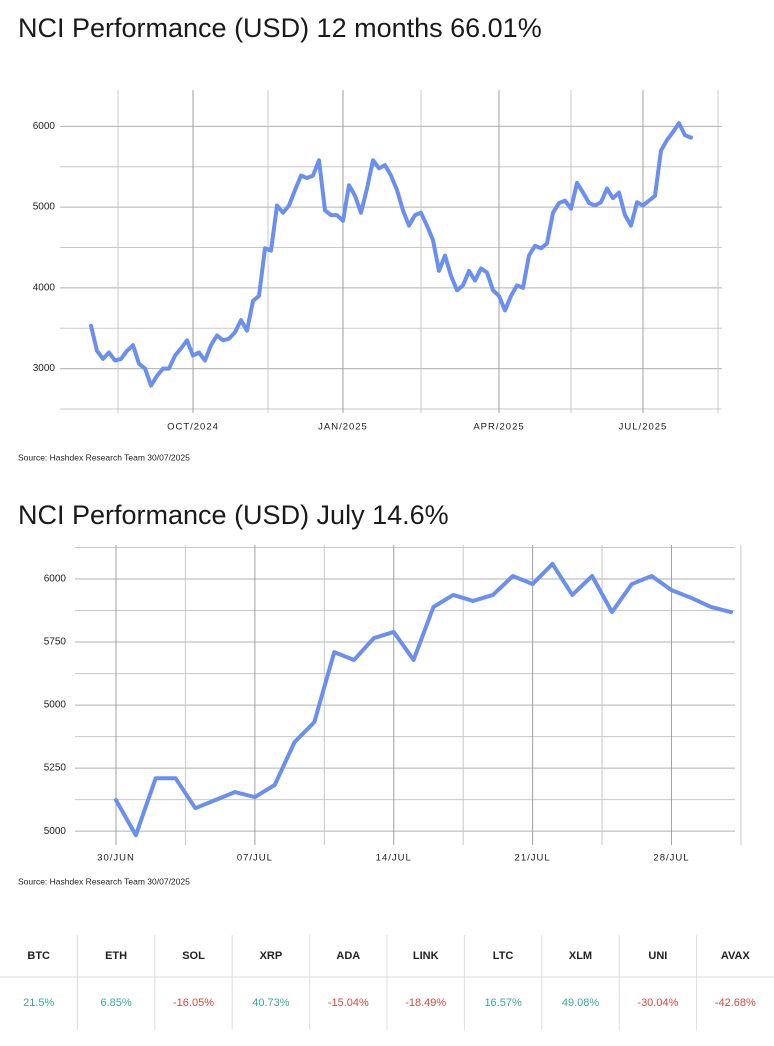  What do you see at coordinates (271, 956) in the screenshot?
I see `table-header: XRP` at bounding box center [271, 956].